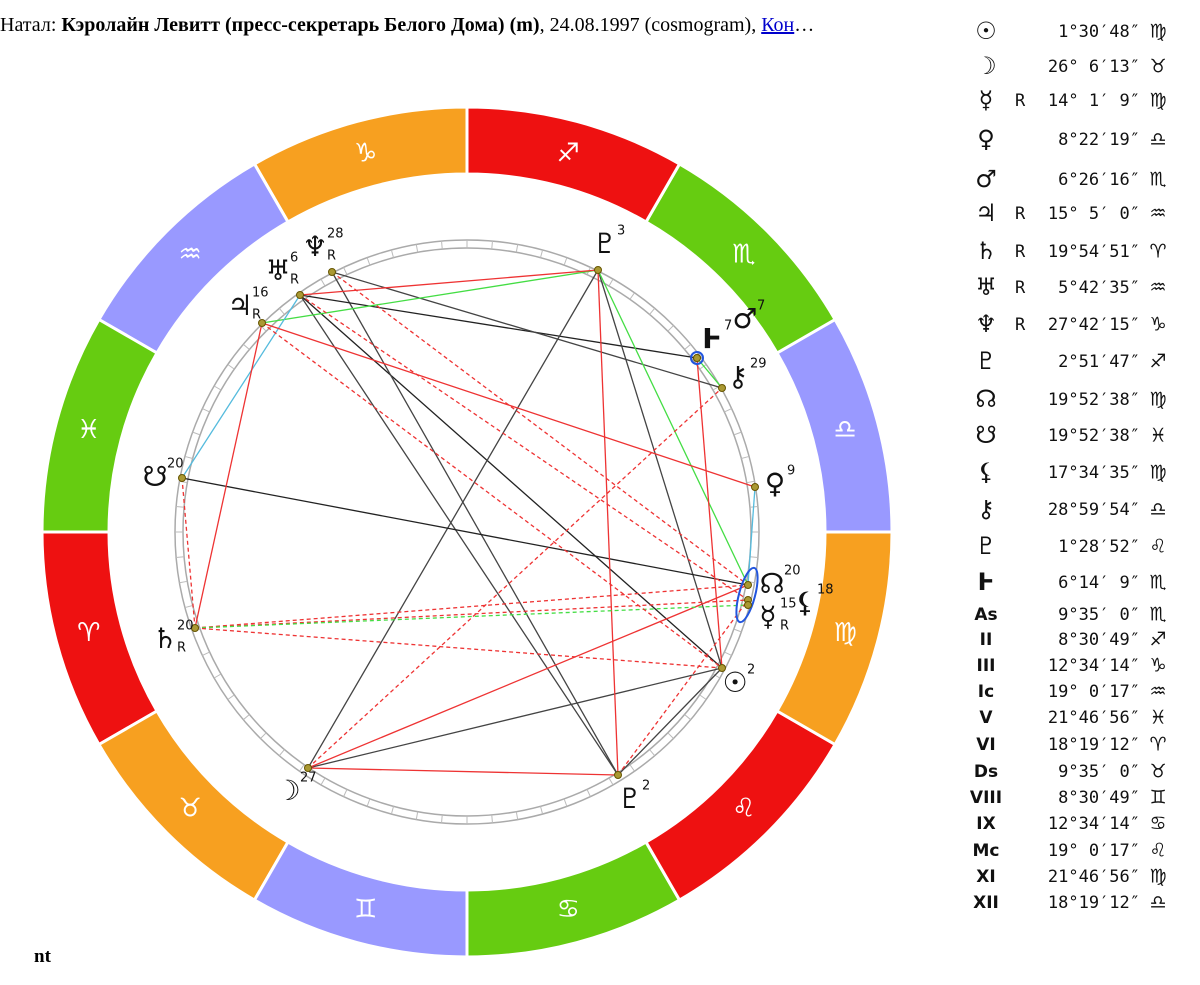  Describe the element at coordinates (190, 255) in the screenshot. I see `zodiac-sign: ♒︎` at that location.